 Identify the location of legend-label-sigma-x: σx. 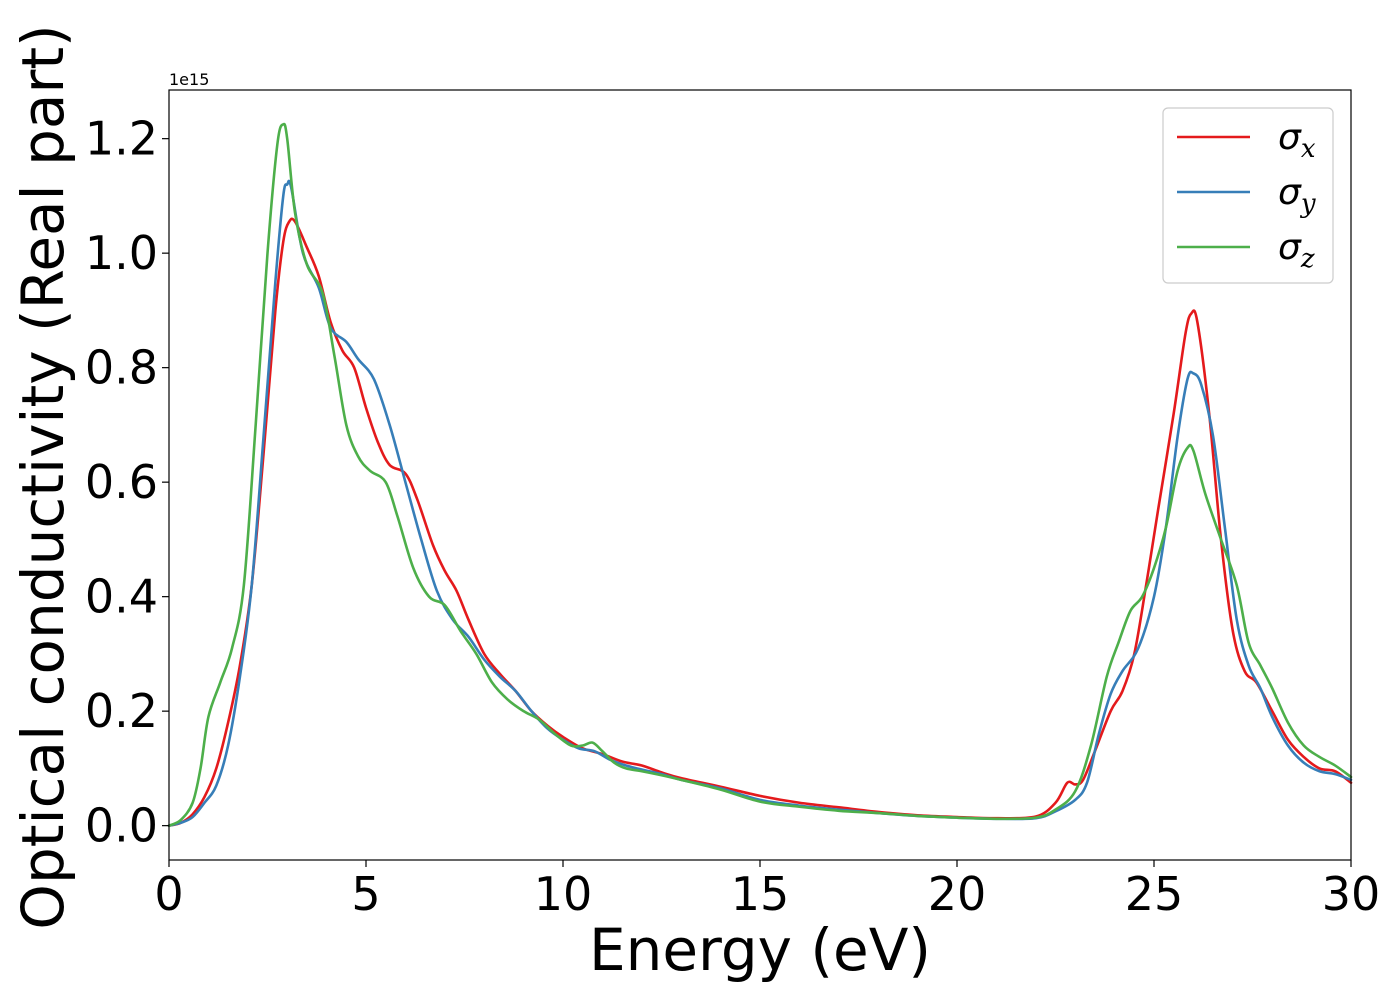
(1297, 140).